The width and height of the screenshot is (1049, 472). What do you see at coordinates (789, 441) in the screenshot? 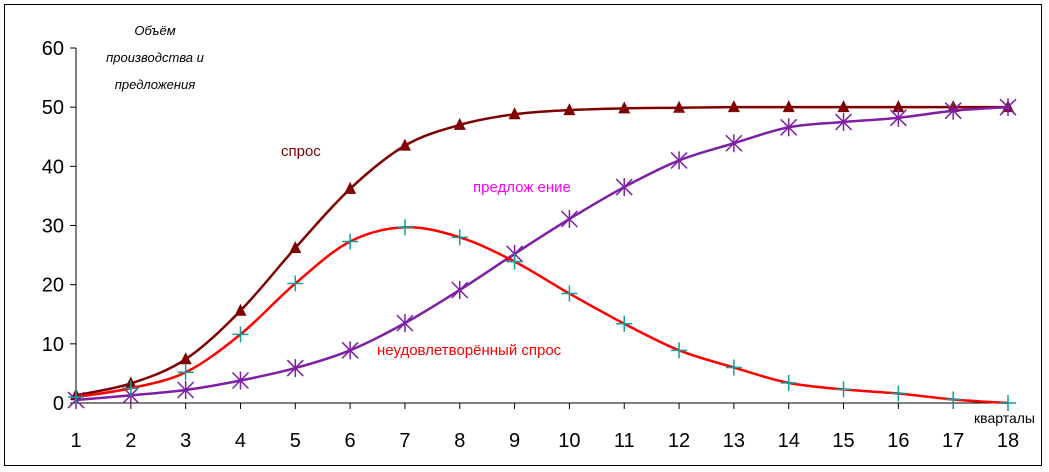
I see `x-tick-label: 14` at bounding box center [789, 441].